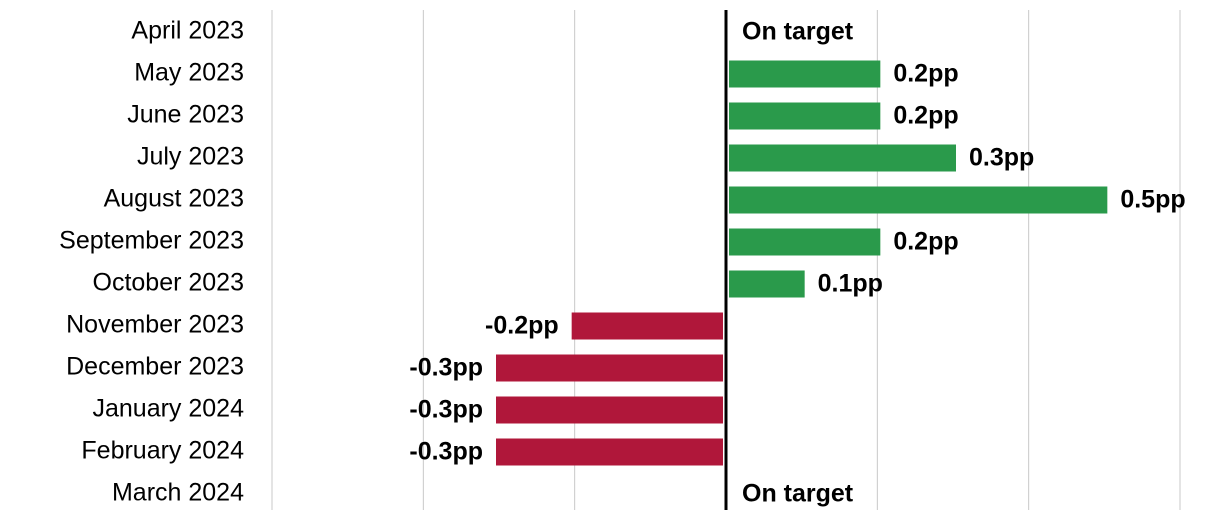 The width and height of the screenshot is (1205, 510). Describe the element at coordinates (1001, 158) in the screenshot. I see `value-label: 0.3pp` at that location.